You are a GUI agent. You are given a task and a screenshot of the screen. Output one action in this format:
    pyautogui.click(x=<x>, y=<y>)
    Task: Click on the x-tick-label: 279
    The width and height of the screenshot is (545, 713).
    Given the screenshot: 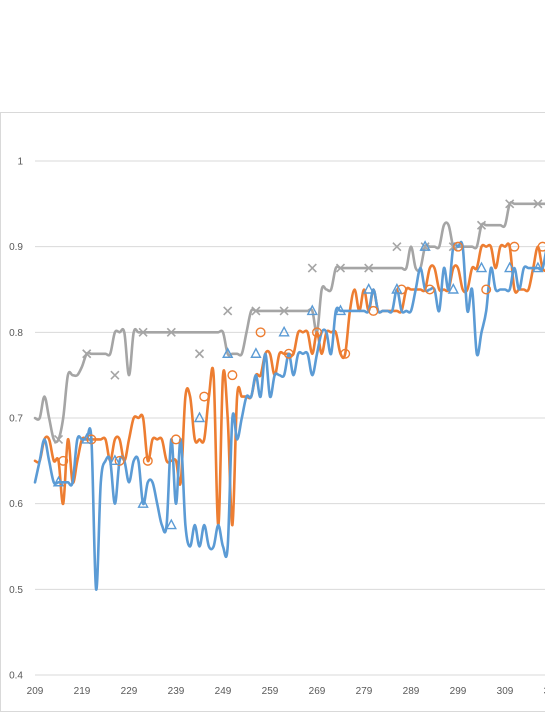 What is the action you would take?
    pyautogui.click(x=364, y=691)
    